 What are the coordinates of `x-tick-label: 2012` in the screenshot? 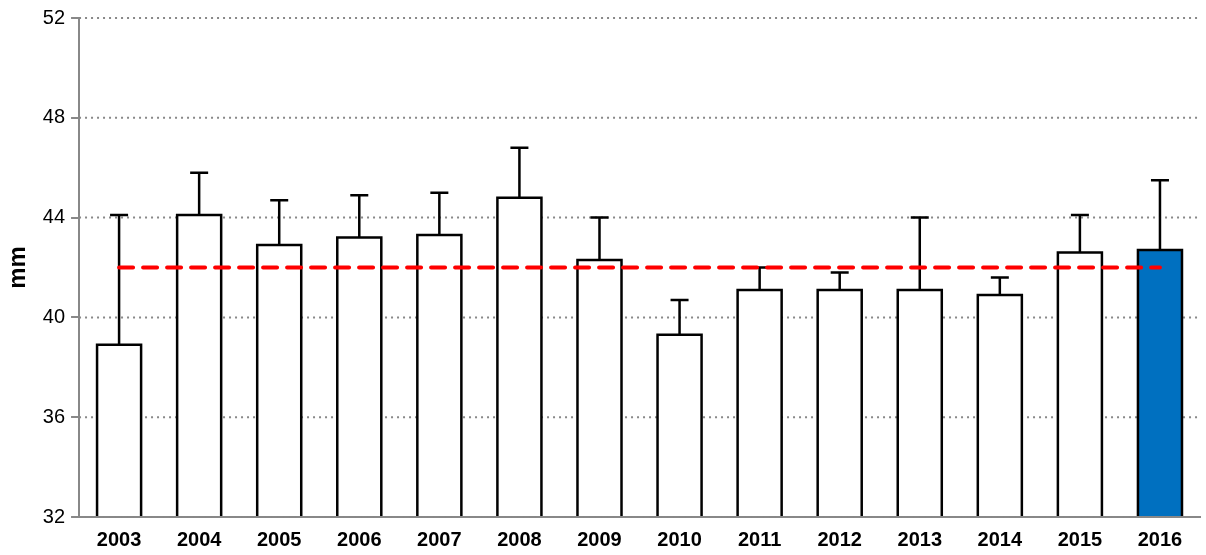 It's located at (839, 538).